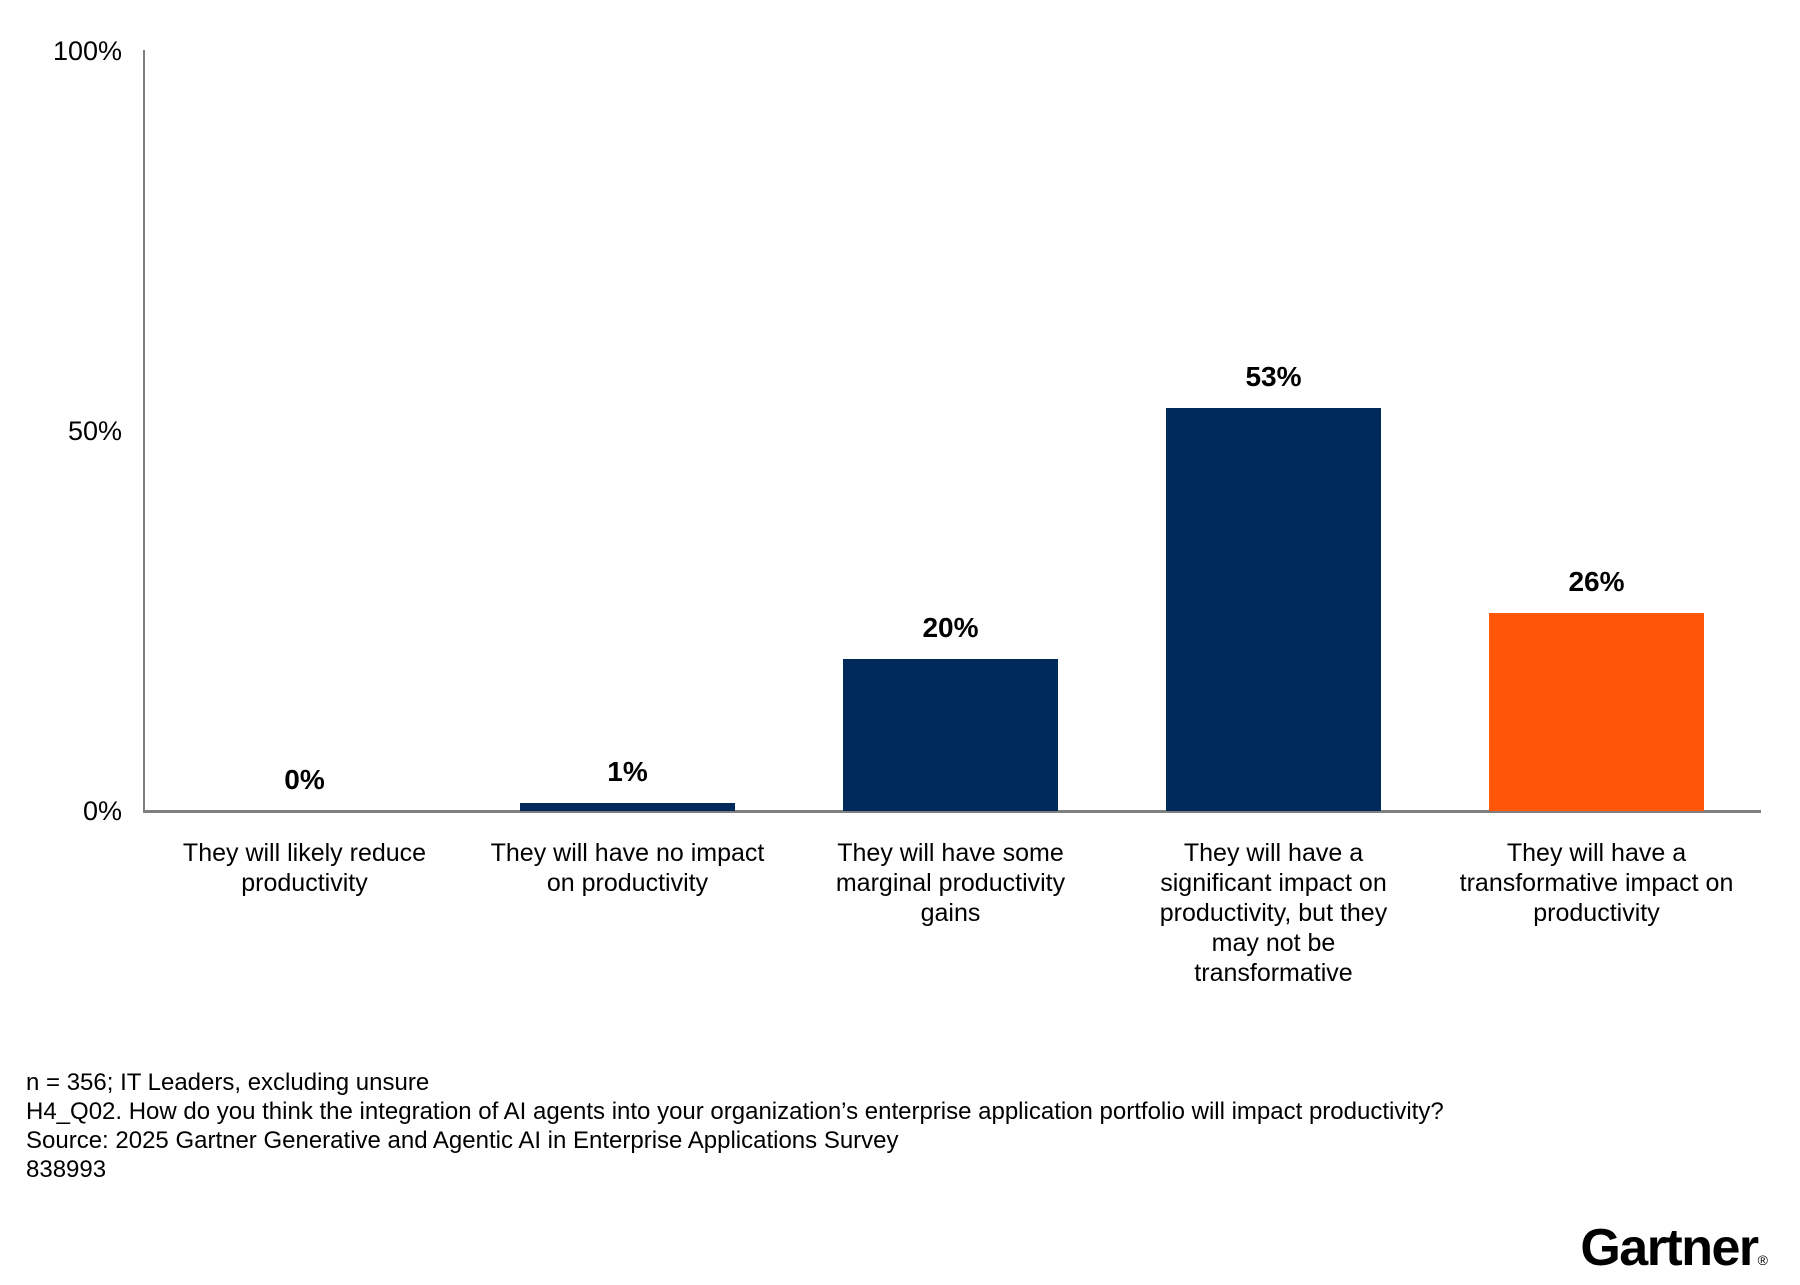  I want to click on footnote-sample-size: n = 356; IT Leaders, excluding unsure, so click(228, 1082).